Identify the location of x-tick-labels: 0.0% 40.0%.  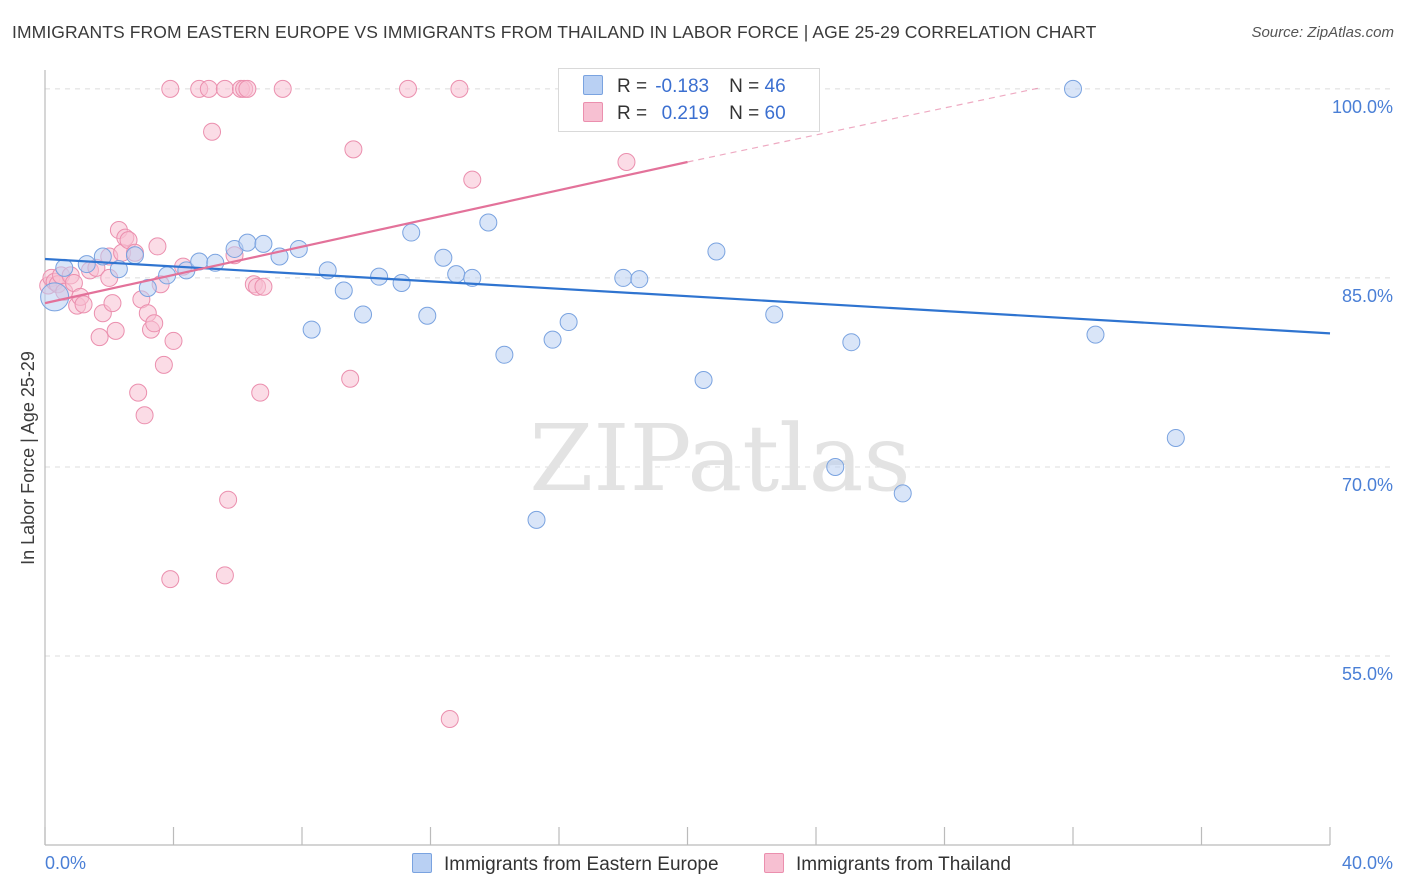
(719, 863).